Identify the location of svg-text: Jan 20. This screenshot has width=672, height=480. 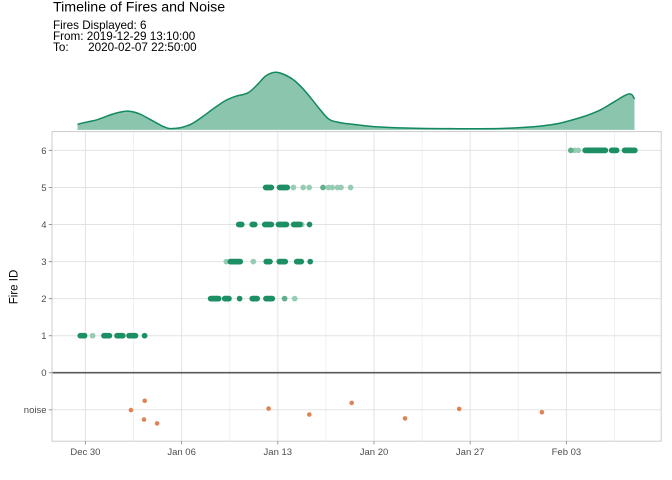
(374, 452).